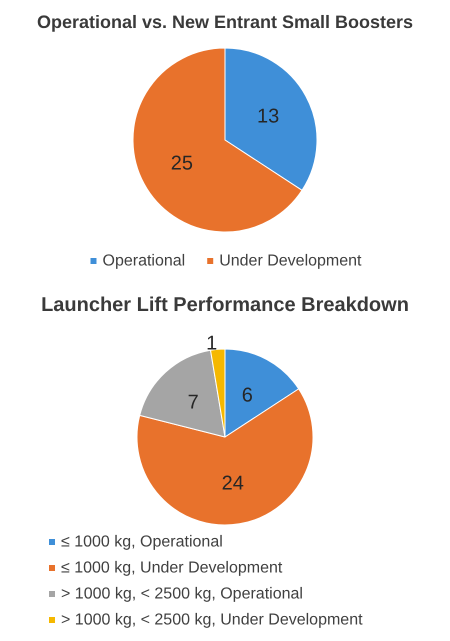 This screenshot has height=641, width=450. I want to click on legend-label: ≤ 1000 kg, Under Development, so click(172, 568).